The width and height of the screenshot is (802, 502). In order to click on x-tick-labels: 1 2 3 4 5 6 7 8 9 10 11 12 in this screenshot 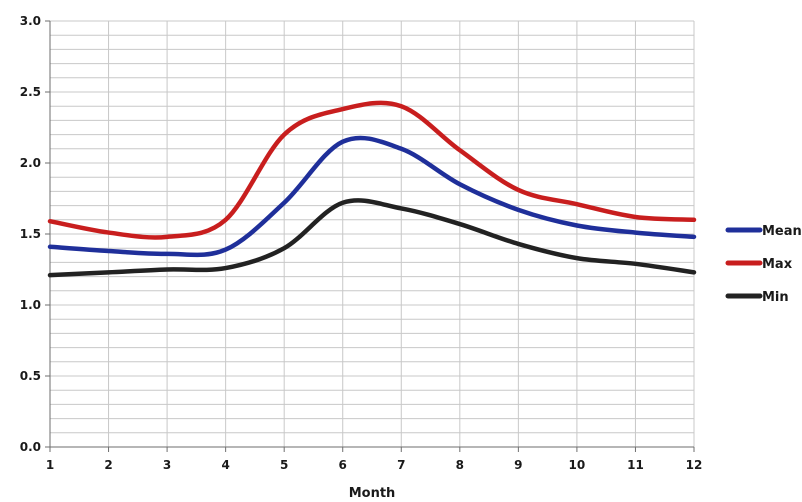, I will do `click(374, 465)`.